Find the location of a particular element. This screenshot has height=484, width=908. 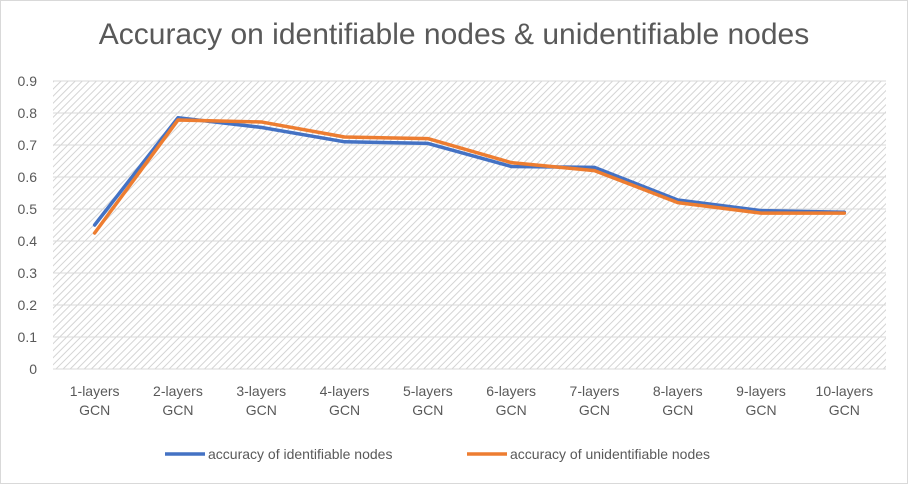

x-tick-label-line: 5-layers is located at coordinates (428, 391).